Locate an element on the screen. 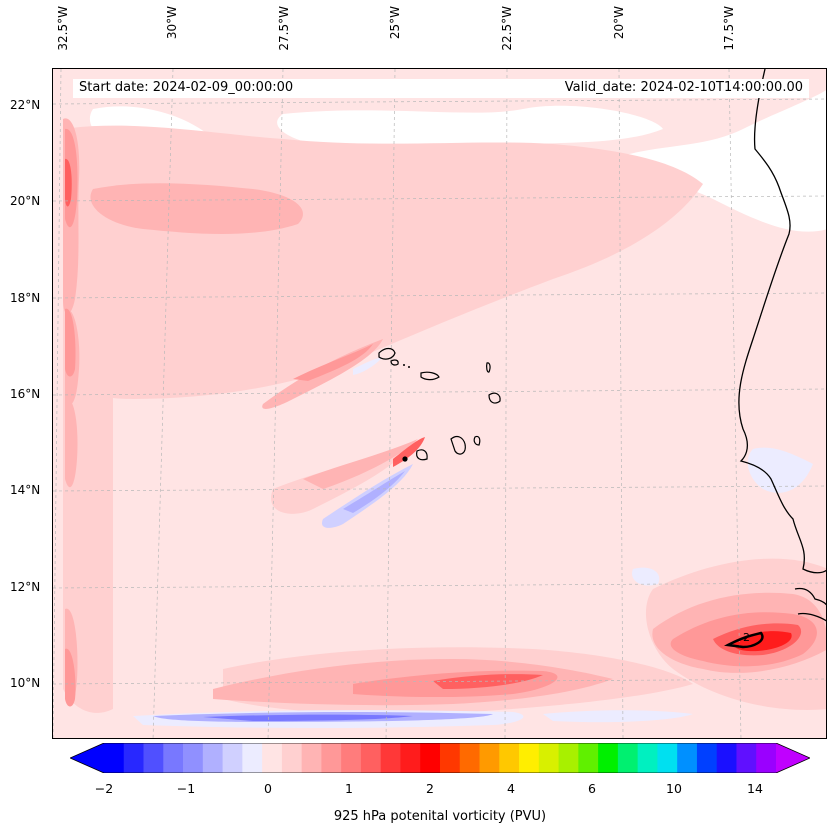 This screenshot has width=837, height=836. colorbar-tick-label: −2 is located at coordinates (104, 788).